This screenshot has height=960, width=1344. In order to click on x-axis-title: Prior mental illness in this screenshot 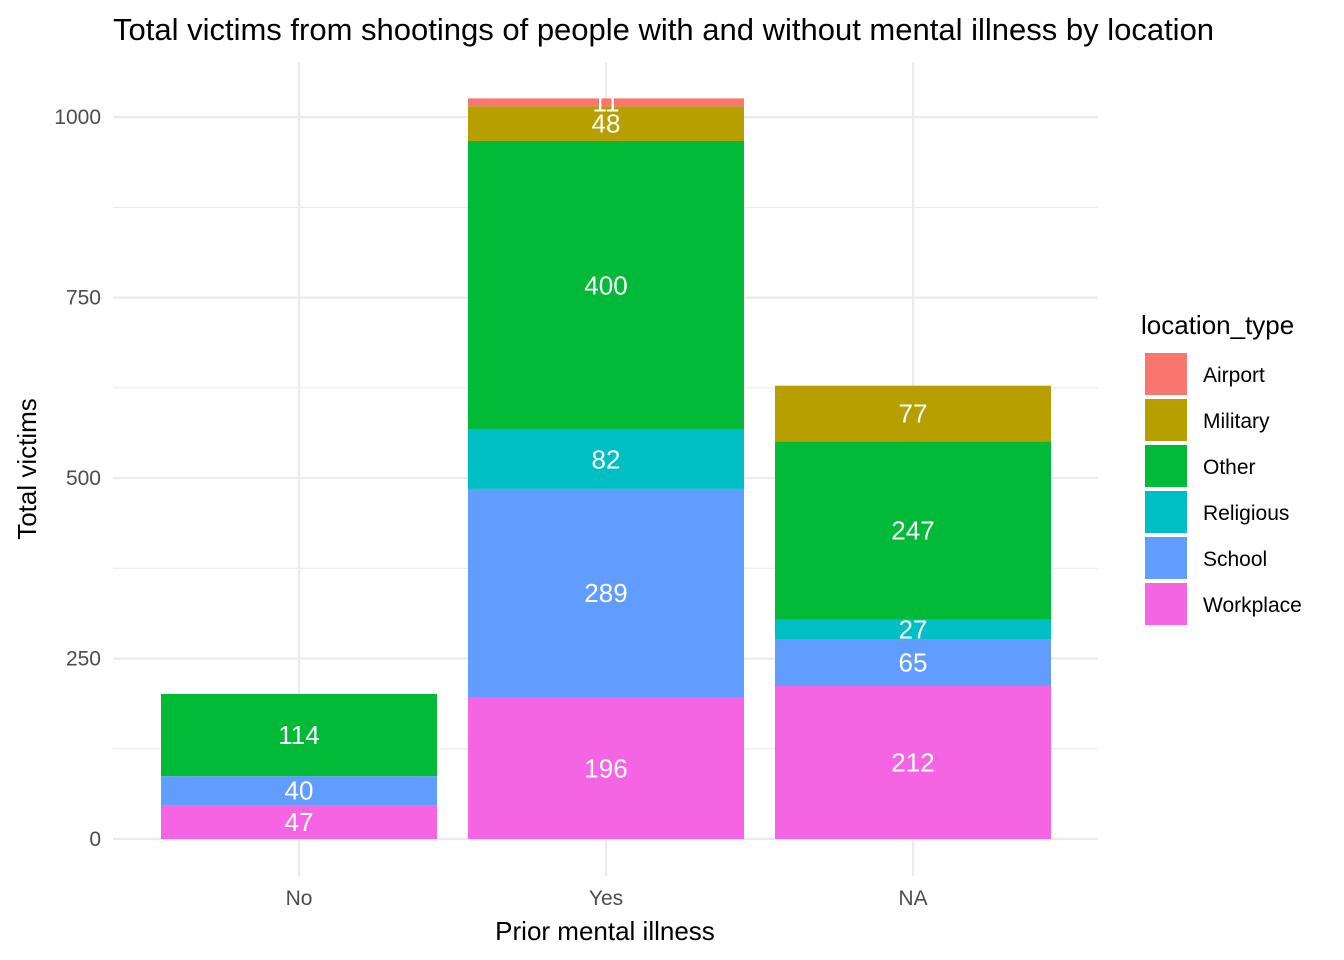, I will do `click(605, 931)`.